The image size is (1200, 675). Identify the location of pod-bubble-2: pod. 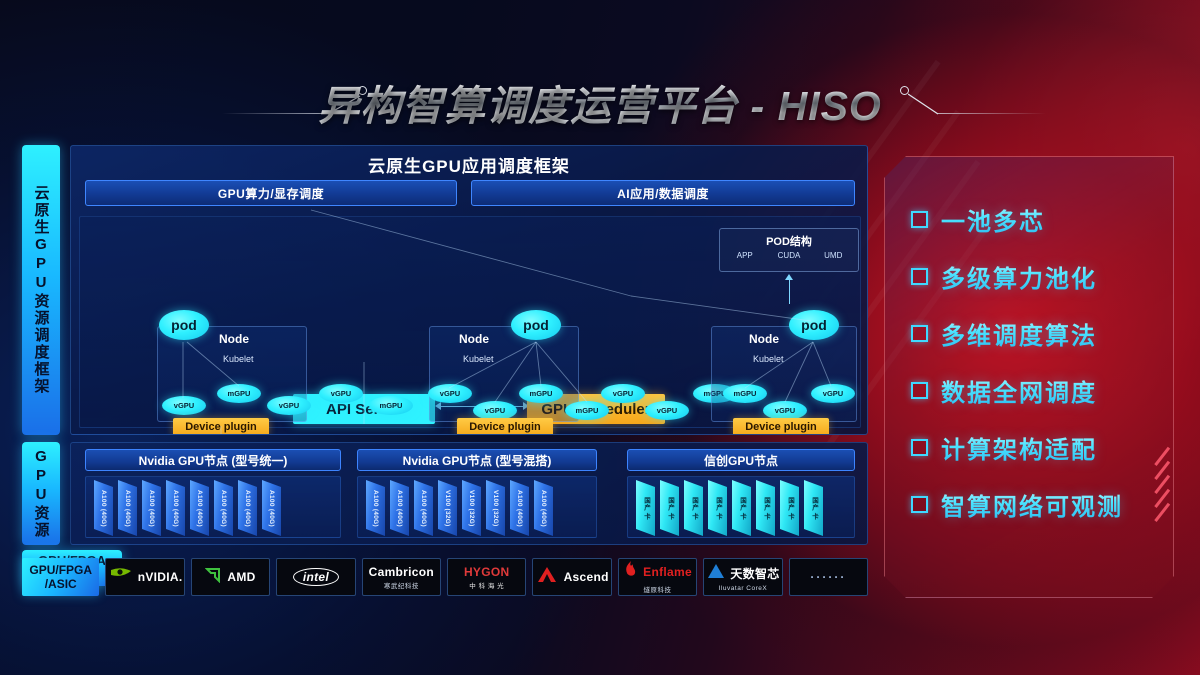
(536, 325).